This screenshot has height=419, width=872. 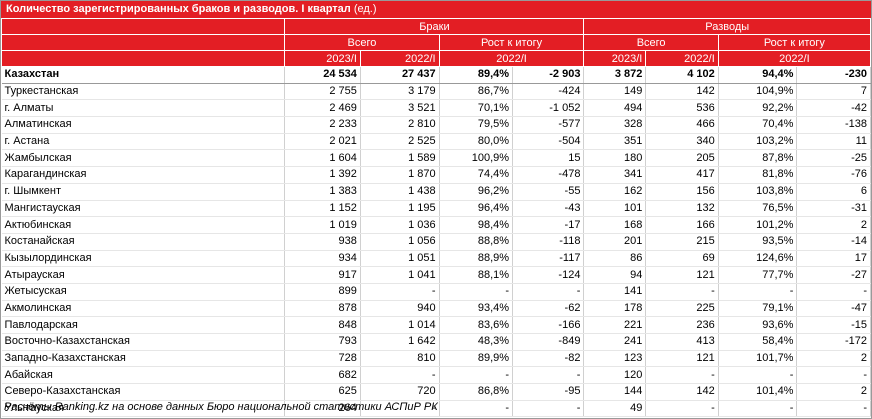 What do you see at coordinates (143, 26) in the screenshot?
I see `header-blank` at bounding box center [143, 26].